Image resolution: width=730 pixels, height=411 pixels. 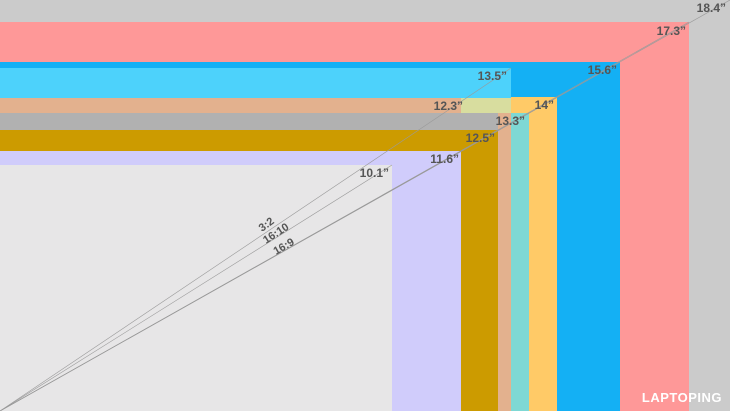 What do you see at coordinates (544, 105) in the screenshot?
I see `size-label: 14”` at bounding box center [544, 105].